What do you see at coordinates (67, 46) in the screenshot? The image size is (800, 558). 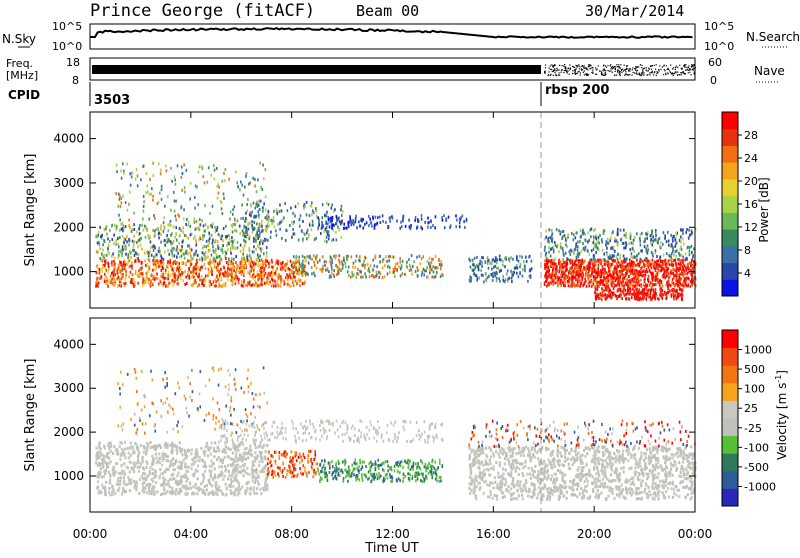 I see `nsky-tick-low: 10^0` at bounding box center [67, 46].